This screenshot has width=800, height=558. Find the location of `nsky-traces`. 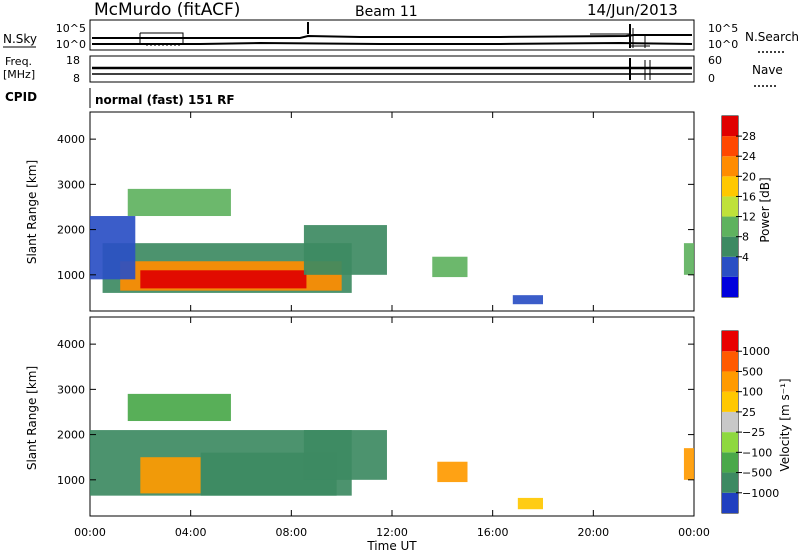

nsky-traces is located at coordinates (392, 35).